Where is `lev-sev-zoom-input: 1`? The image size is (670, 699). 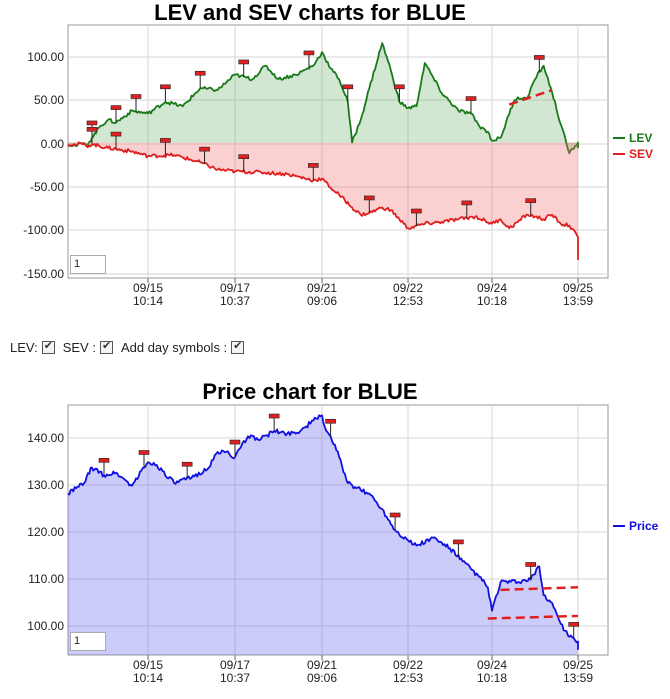
lev-sev-zoom-input: 1 is located at coordinates (88, 264).